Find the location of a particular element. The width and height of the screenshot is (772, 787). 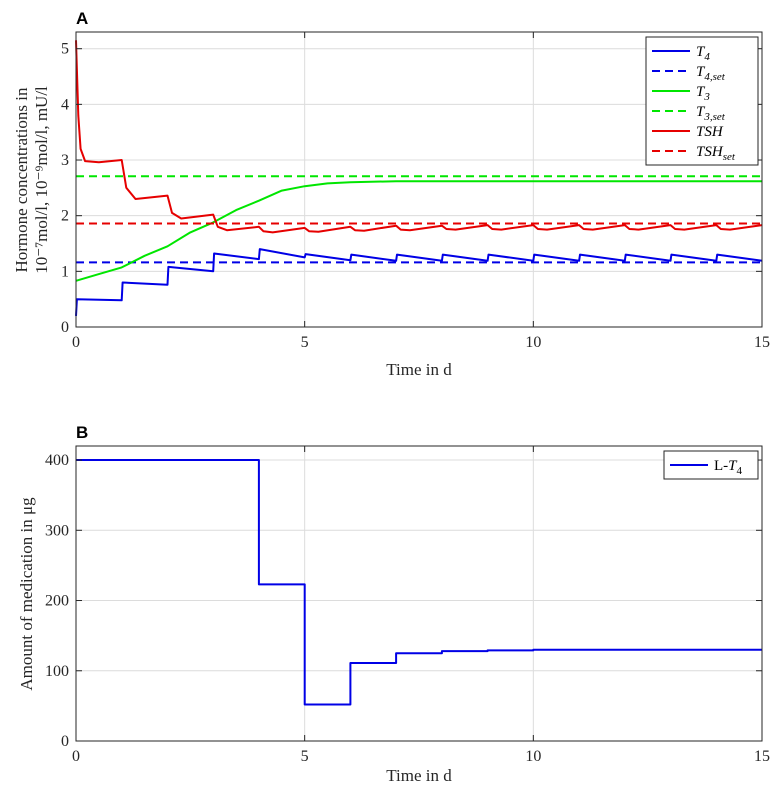

panel-b-xlabel: Time in d is located at coordinates (419, 775).